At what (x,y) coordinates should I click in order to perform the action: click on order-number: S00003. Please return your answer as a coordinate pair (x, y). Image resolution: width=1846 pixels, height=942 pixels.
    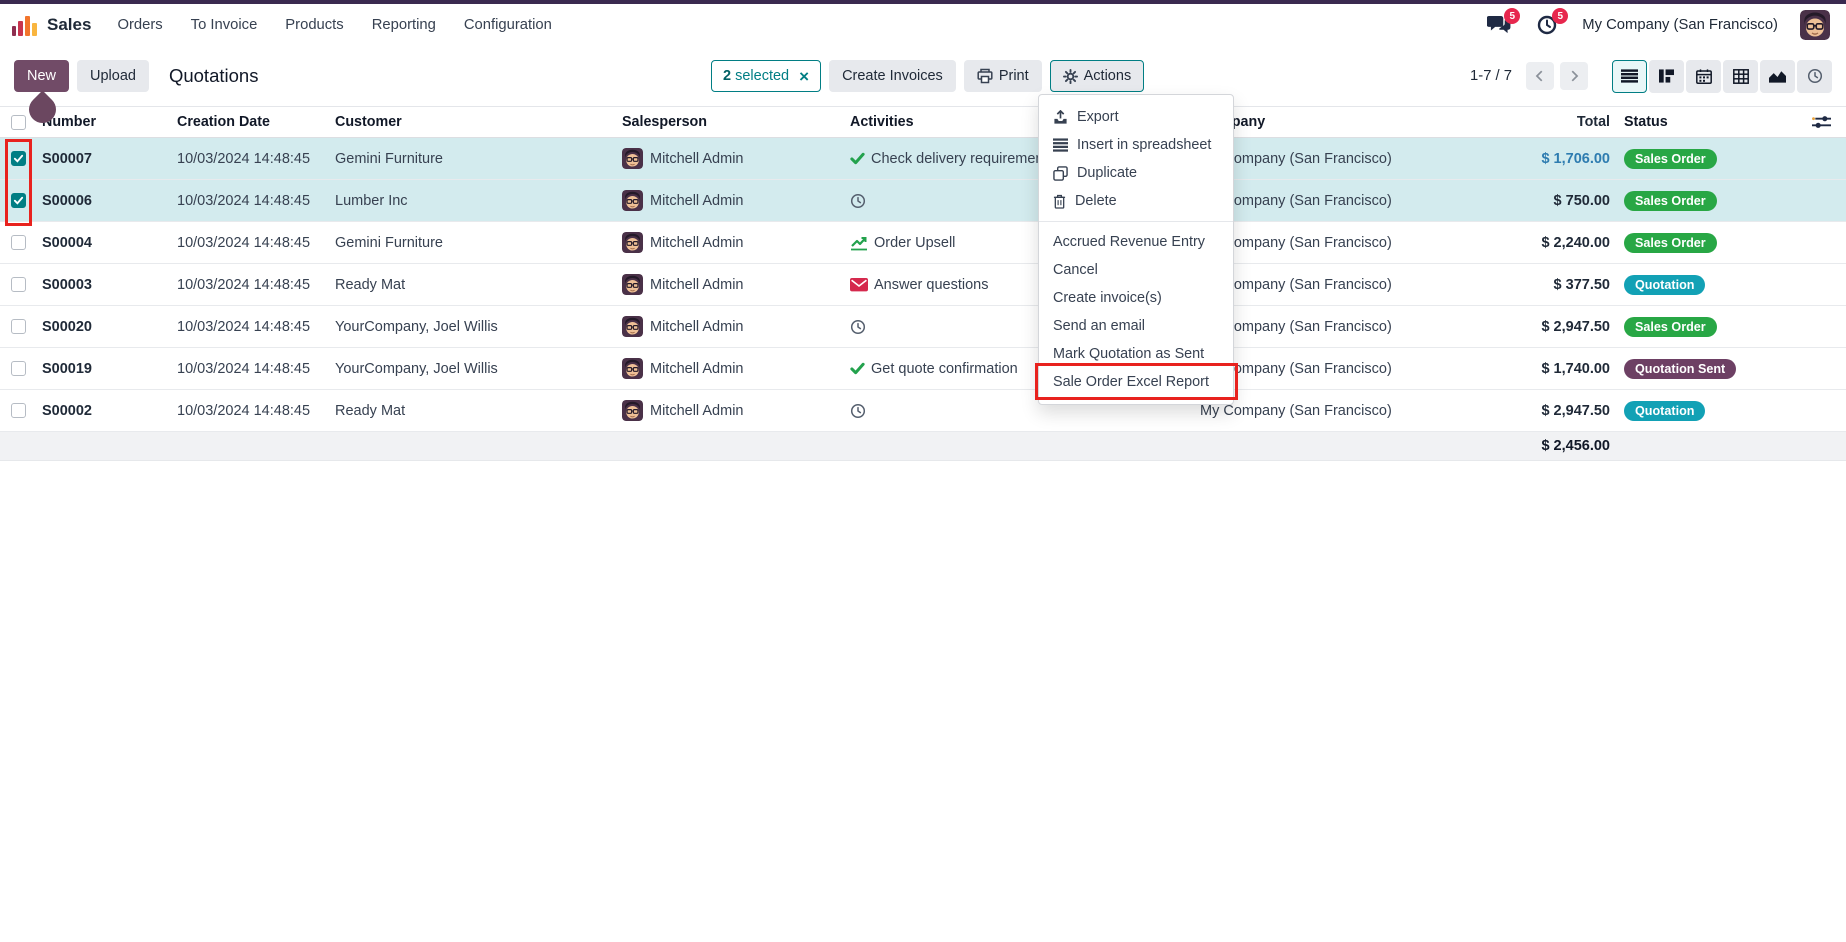
    Looking at the image, I should click on (67, 284).